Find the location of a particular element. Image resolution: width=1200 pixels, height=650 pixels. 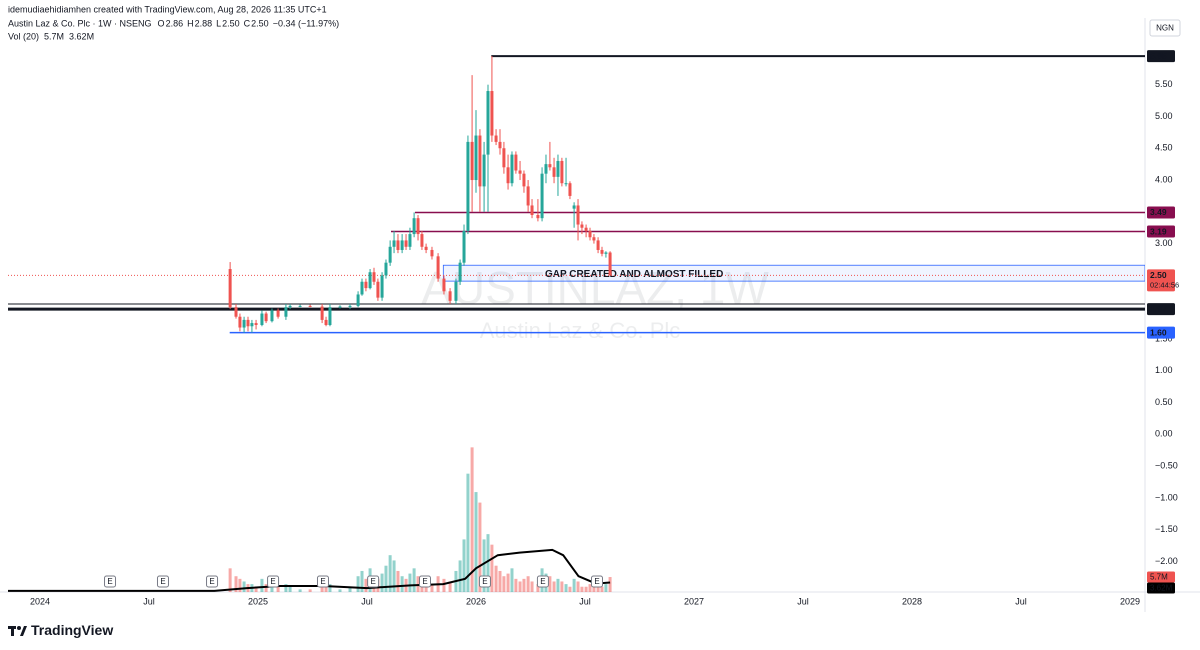

currency: NGN is located at coordinates (1165, 28).